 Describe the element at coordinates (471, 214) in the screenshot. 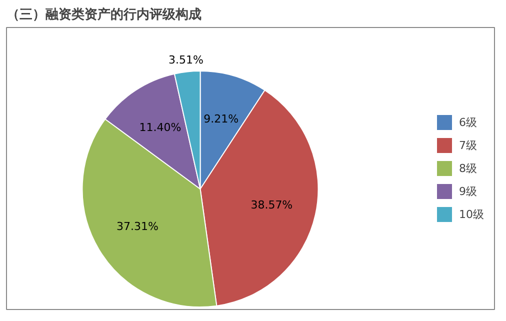

I see `legend-label: 10级` at that location.